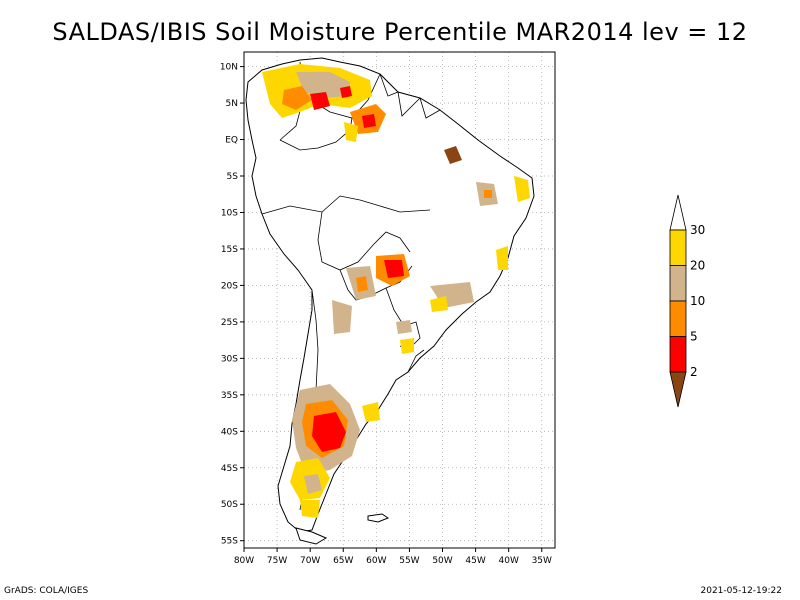 This screenshot has height=600, width=800. Describe the element at coordinates (378, 518) in the screenshot. I see `falkland-islands` at that location.